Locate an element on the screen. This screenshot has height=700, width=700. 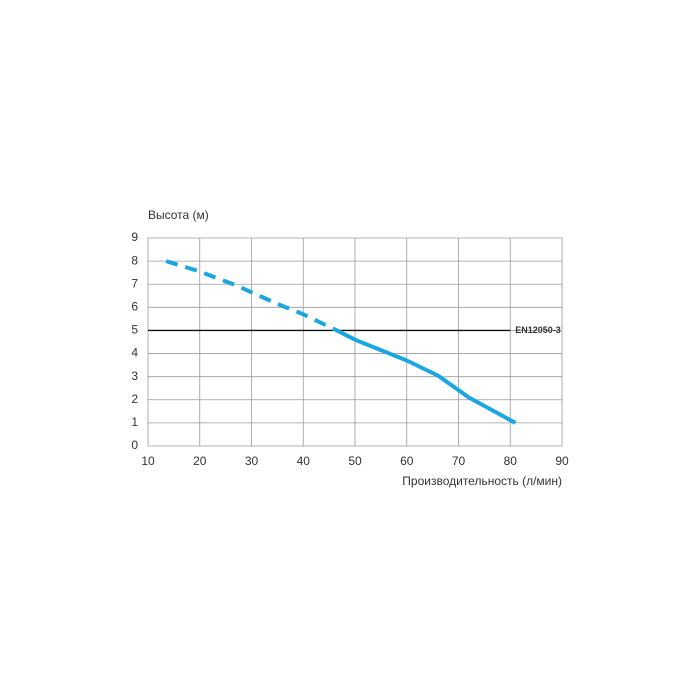
y-tick-label: 9 is located at coordinates (134, 237).